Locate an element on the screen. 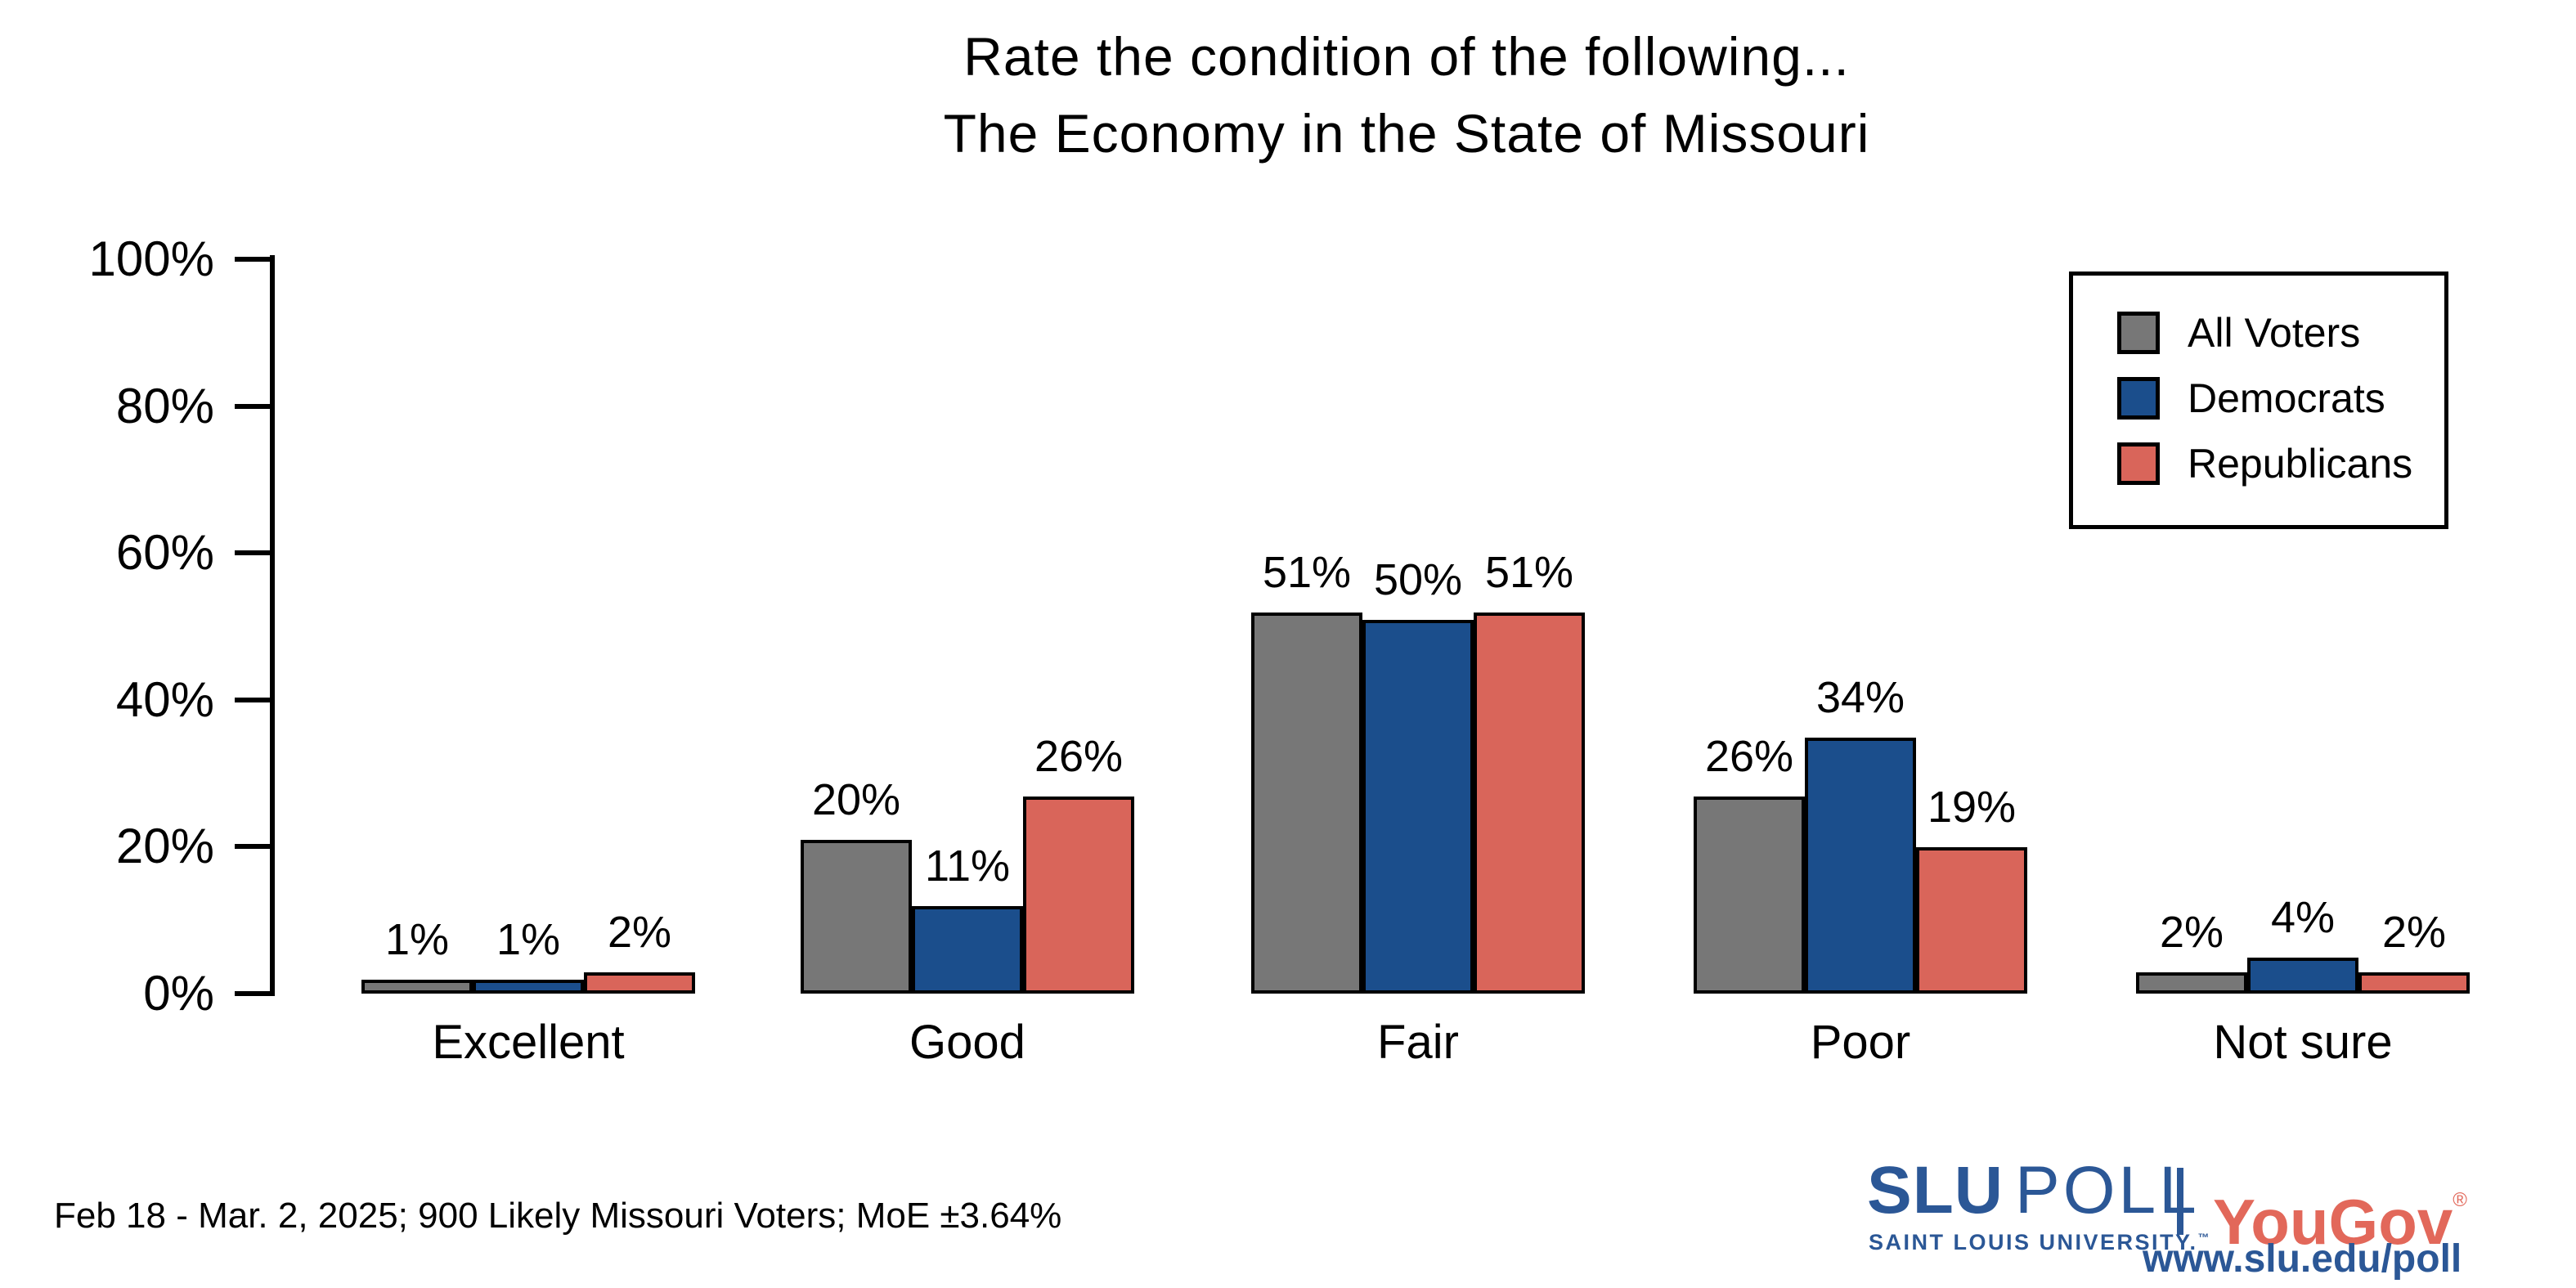 The height and width of the screenshot is (1288, 2576). bar-poor-republicans is located at coordinates (1971, 920).